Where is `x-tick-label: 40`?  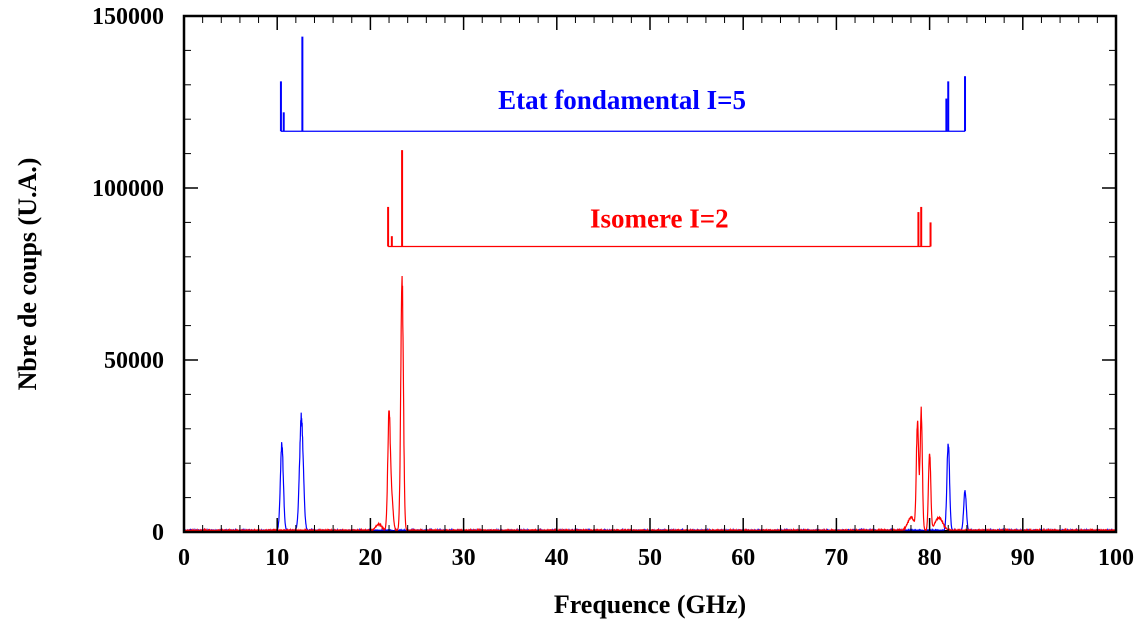 x-tick-label: 40 is located at coordinates (557, 558).